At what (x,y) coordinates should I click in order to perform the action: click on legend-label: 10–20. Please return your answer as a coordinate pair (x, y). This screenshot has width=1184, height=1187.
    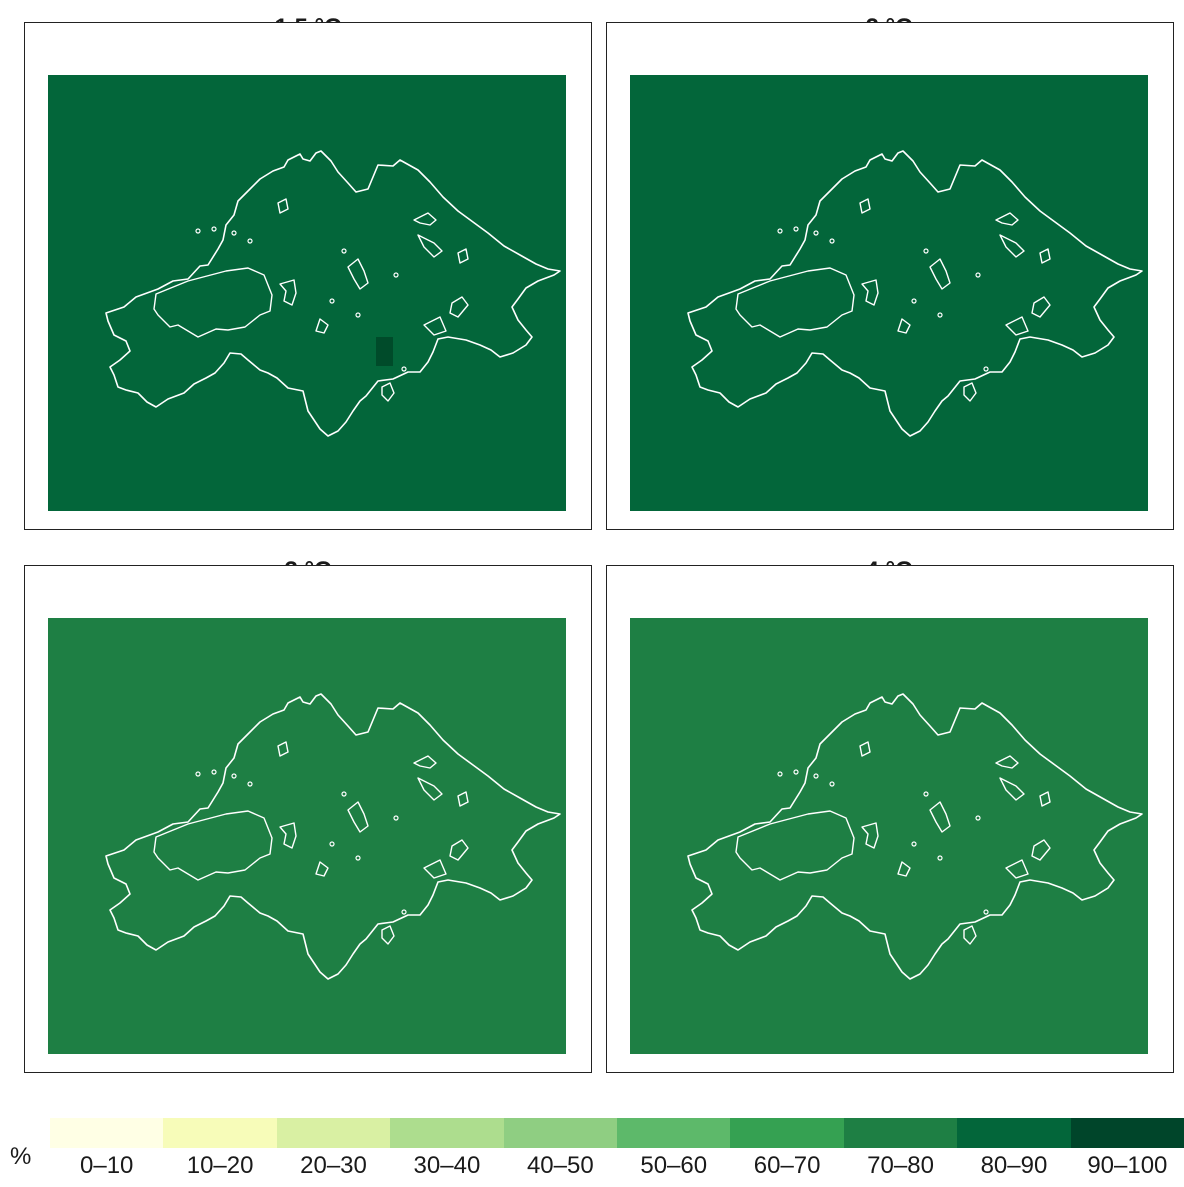
    Looking at the image, I should click on (220, 1165).